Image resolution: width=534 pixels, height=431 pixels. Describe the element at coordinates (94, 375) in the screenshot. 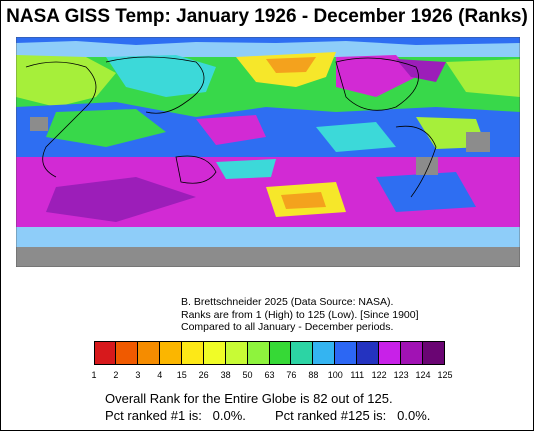

I see `legend-label: 1` at that location.